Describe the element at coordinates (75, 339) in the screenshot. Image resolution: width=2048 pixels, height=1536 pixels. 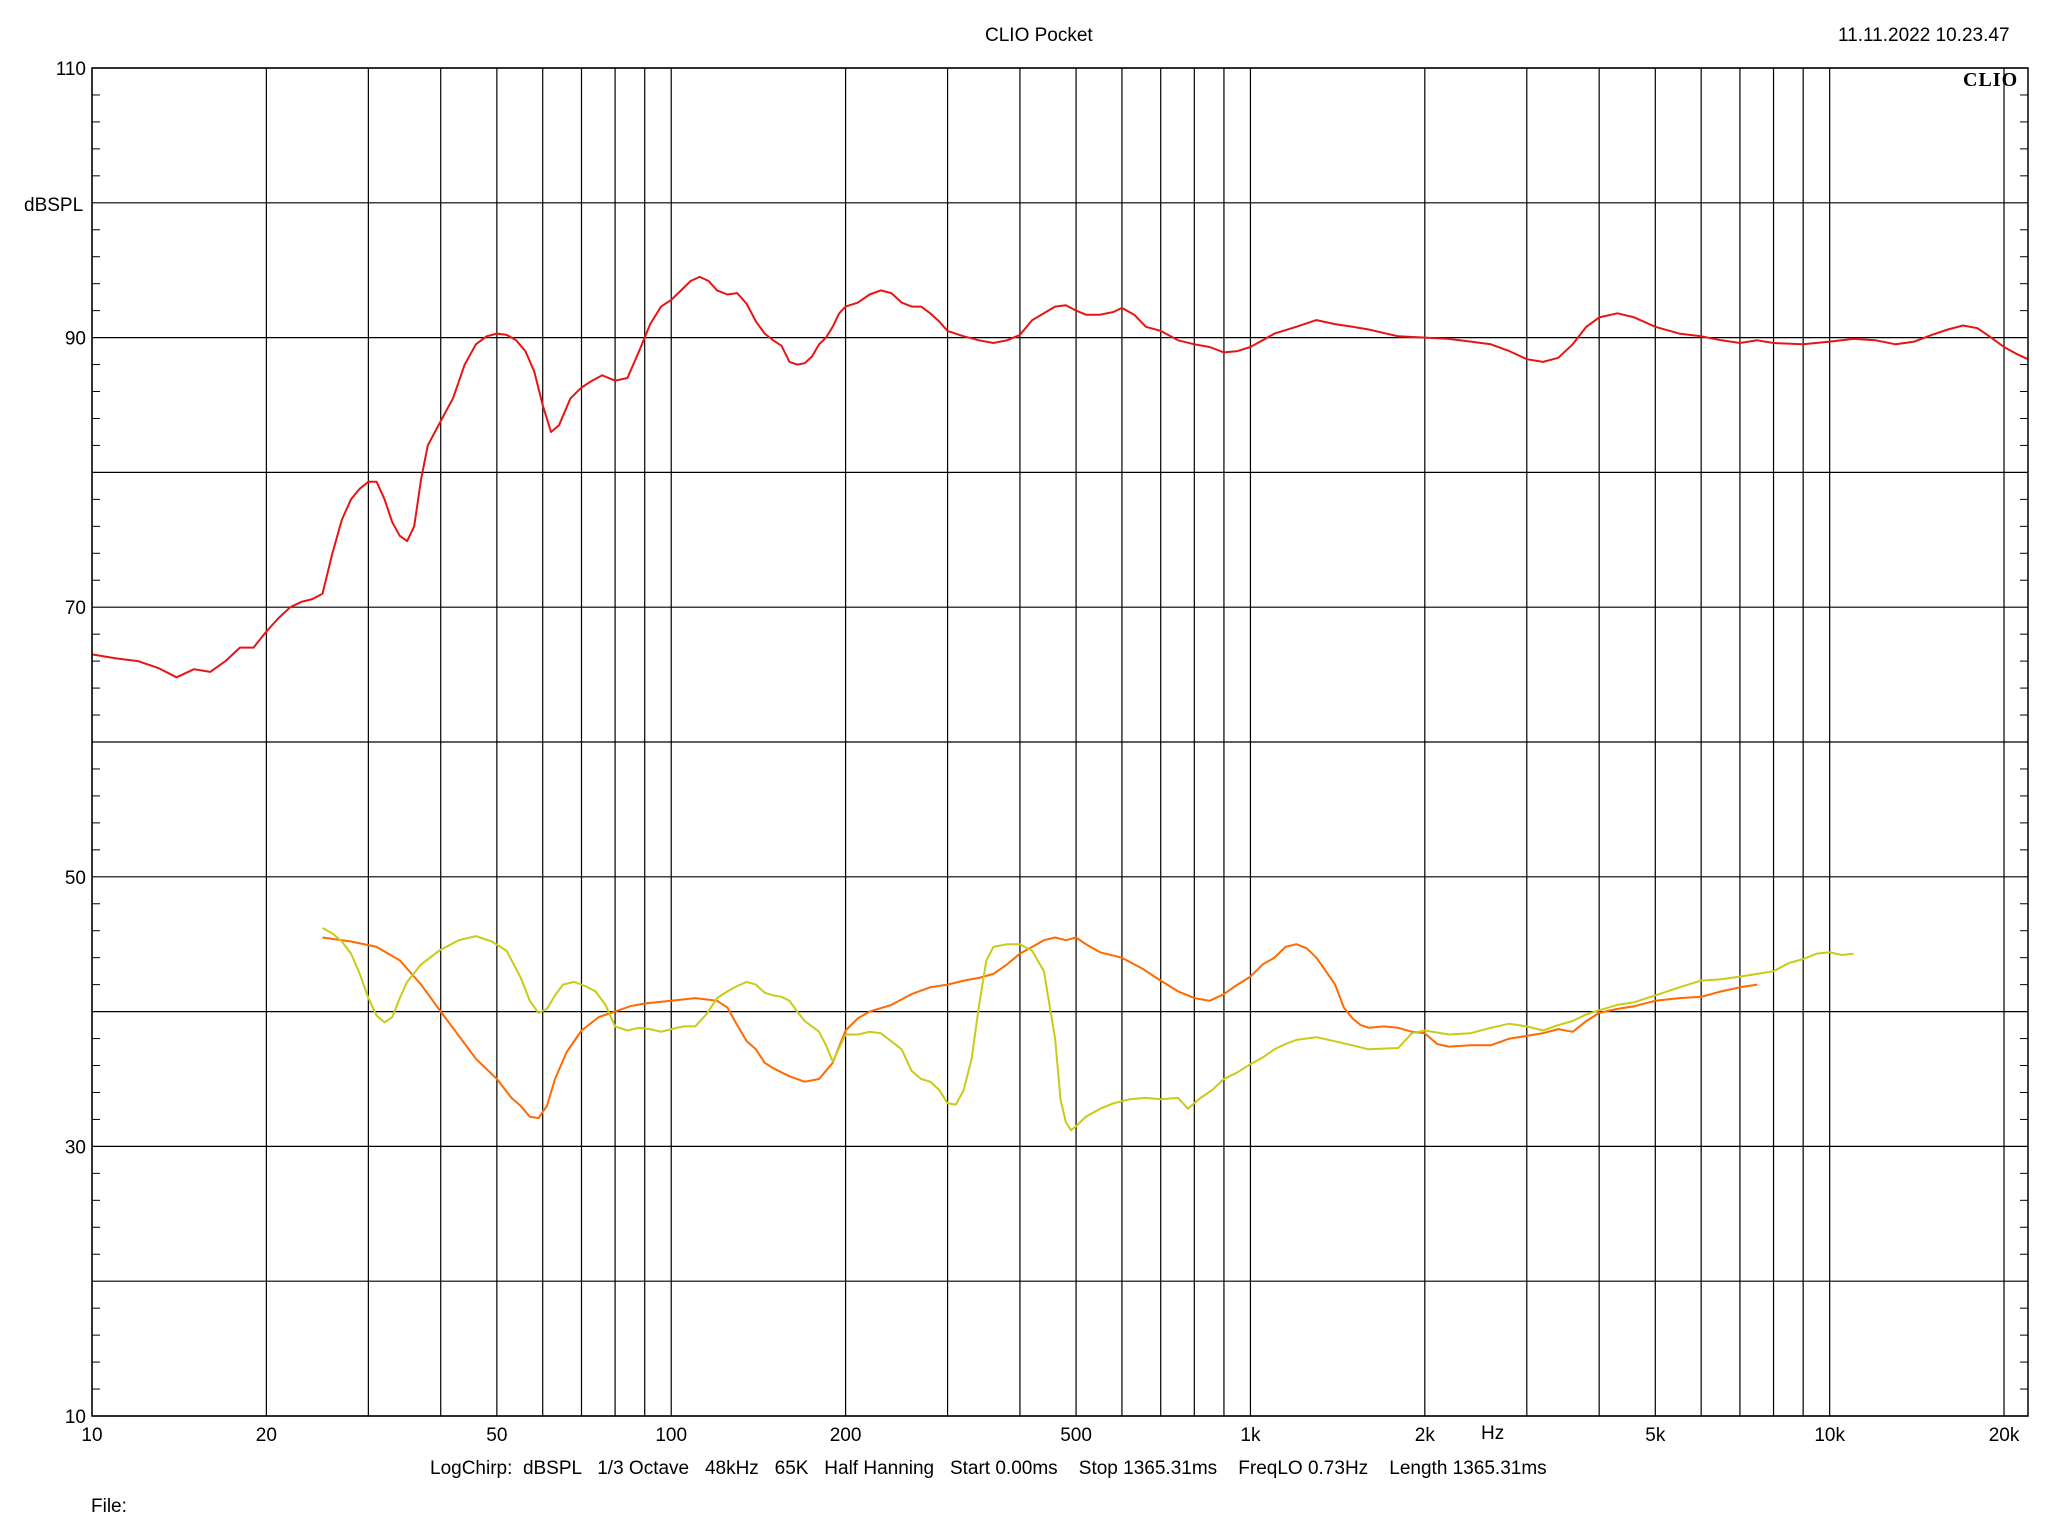
I see `y-tick-label: 90` at that location.